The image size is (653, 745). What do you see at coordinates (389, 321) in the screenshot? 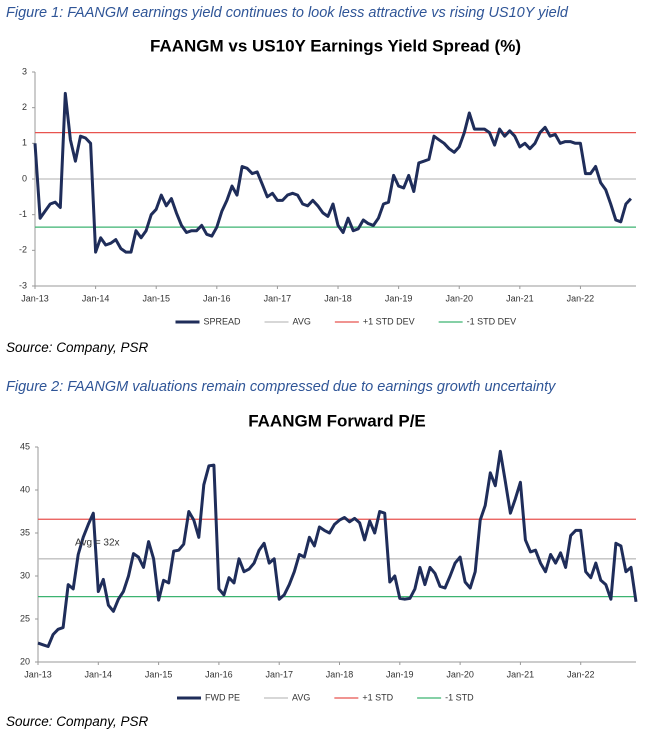
I see `legend-label: +1 STD DEV` at bounding box center [389, 321].